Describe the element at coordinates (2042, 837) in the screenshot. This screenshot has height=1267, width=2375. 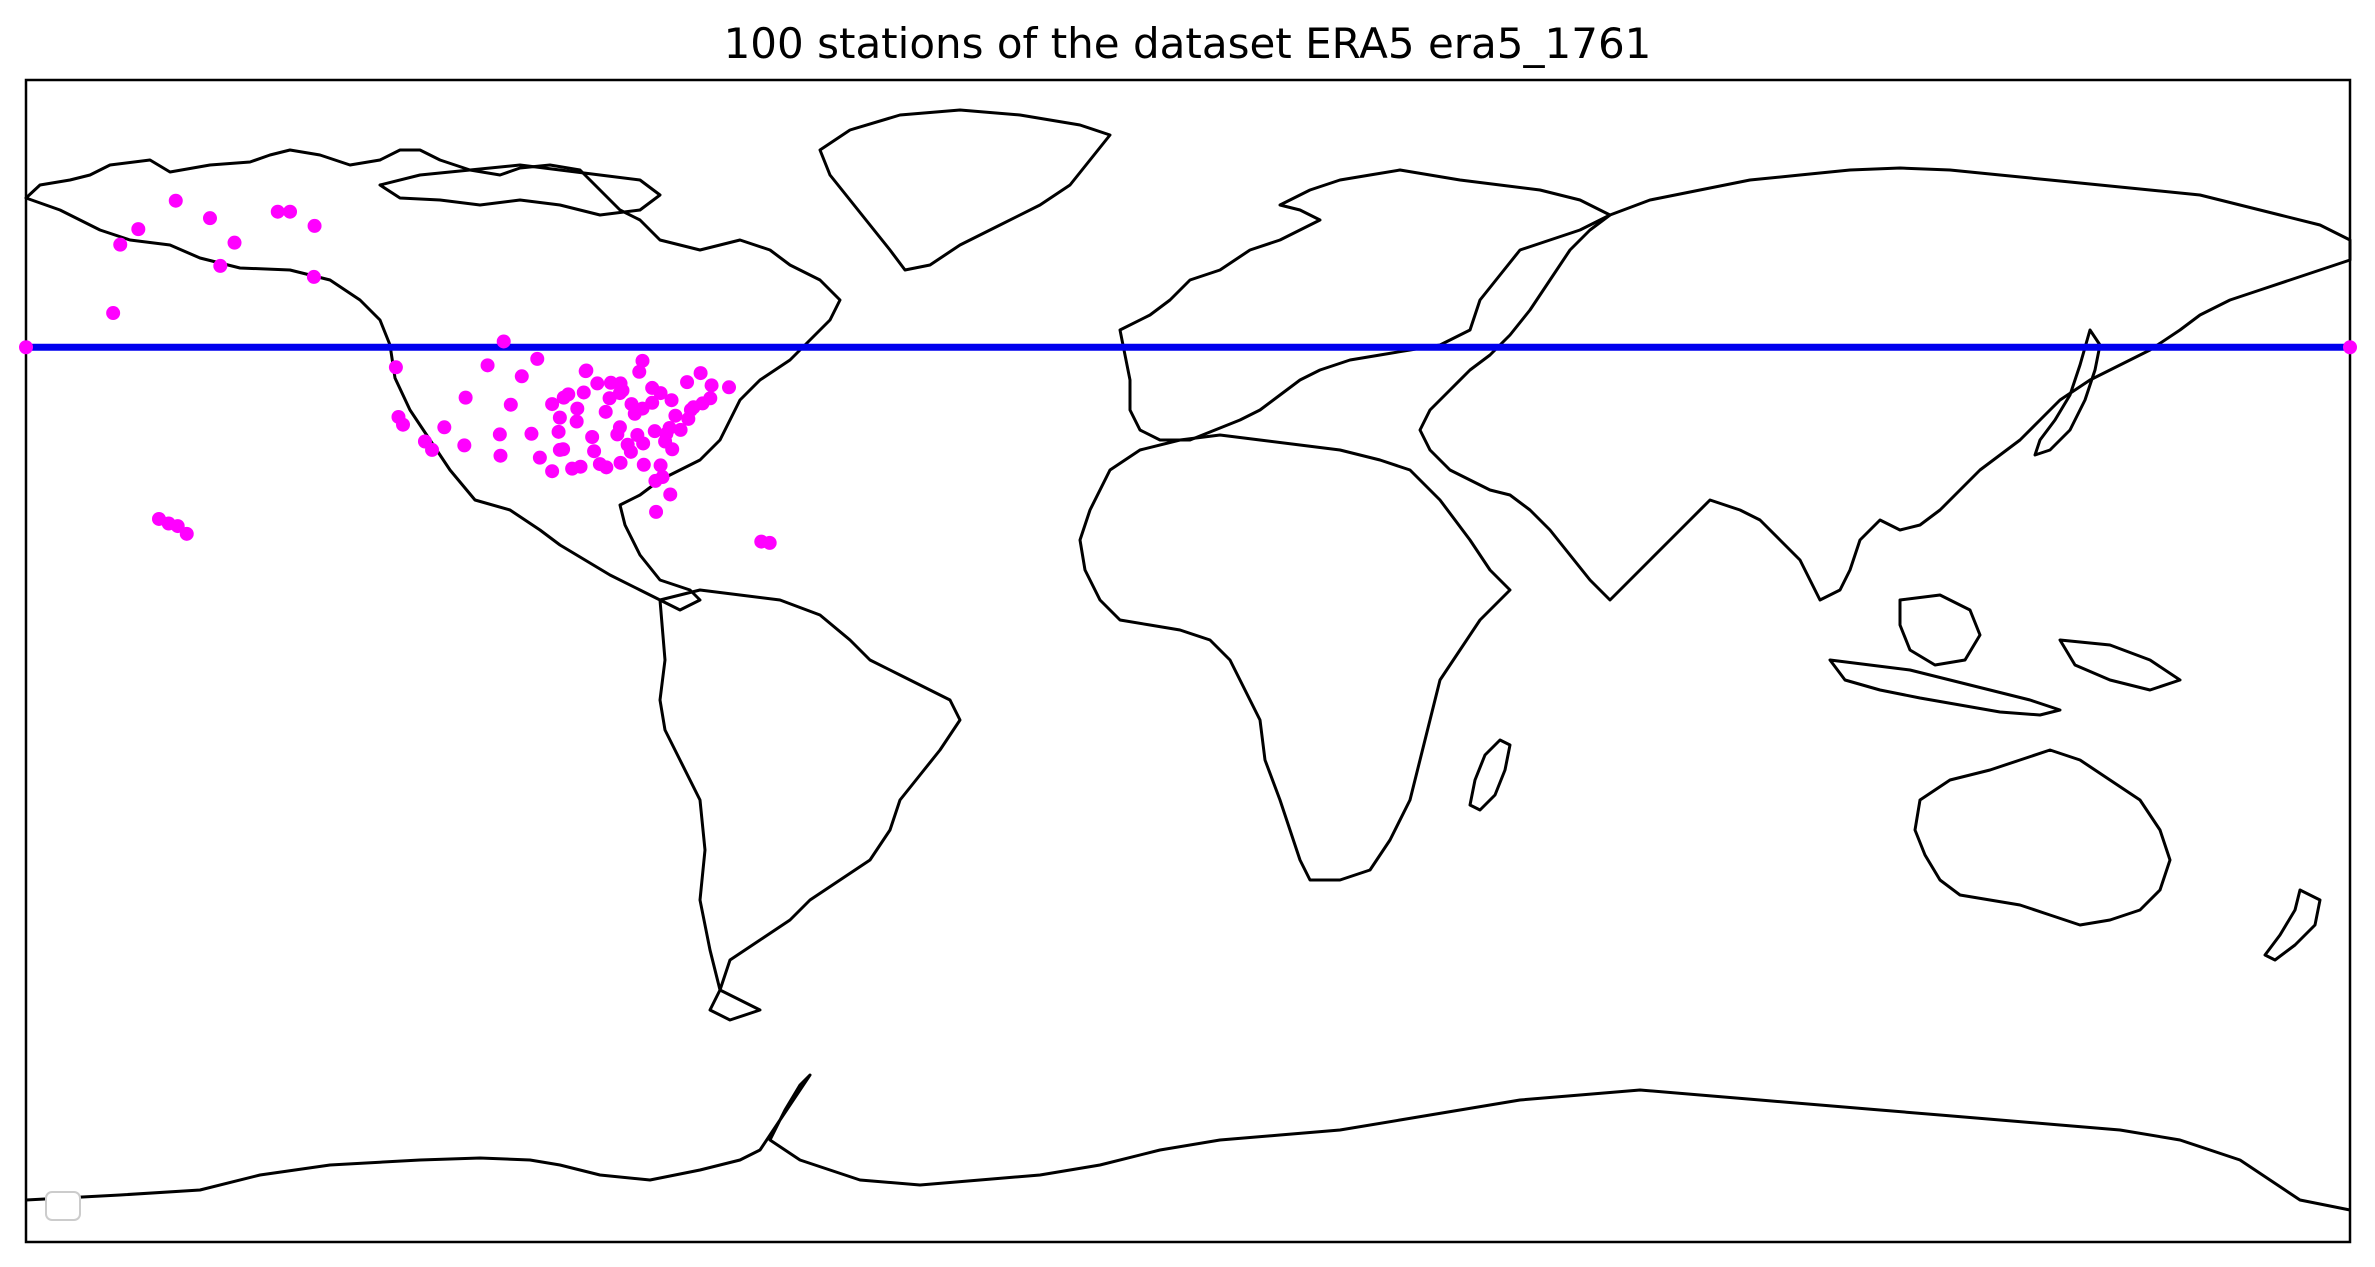
I see `coastline-australia` at that location.